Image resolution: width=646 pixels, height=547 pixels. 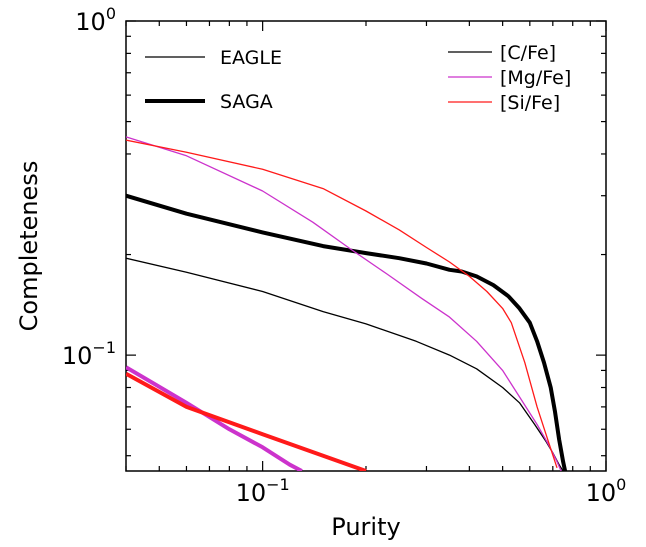 What do you see at coordinates (214, 418) in the screenshot?
I see `series-line-saga-mgfe` at bounding box center [214, 418].